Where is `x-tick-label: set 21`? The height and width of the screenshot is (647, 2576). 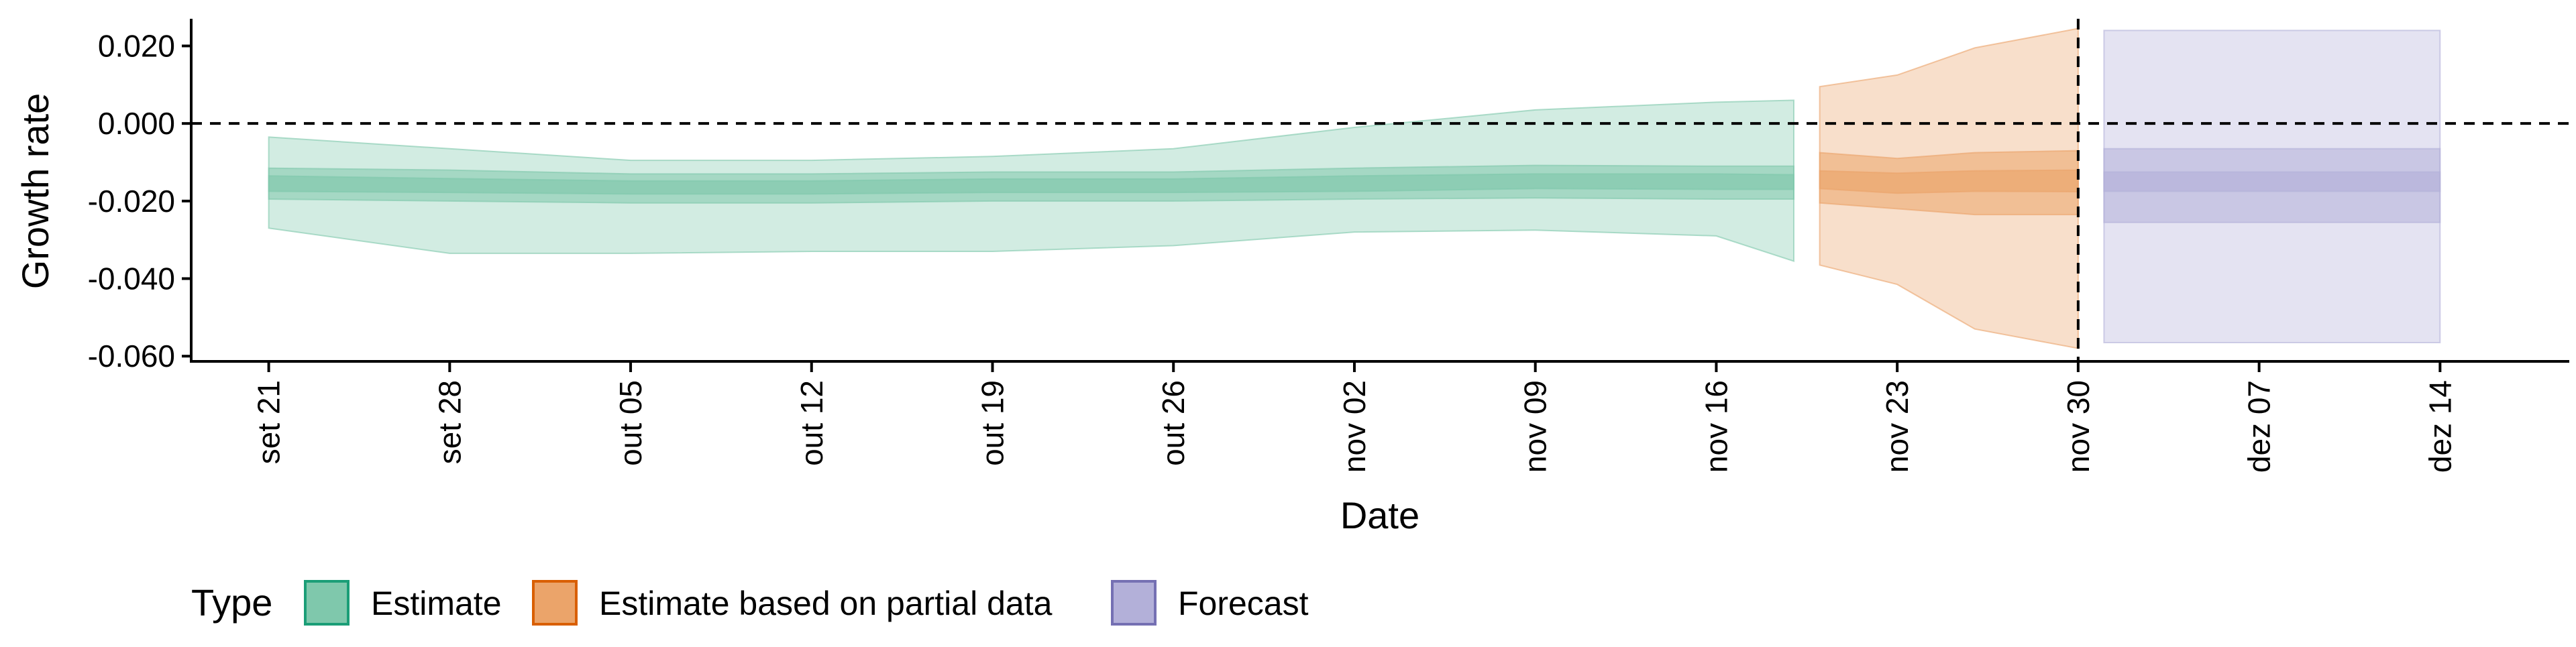 x-tick-label: set 21 is located at coordinates (269, 422).